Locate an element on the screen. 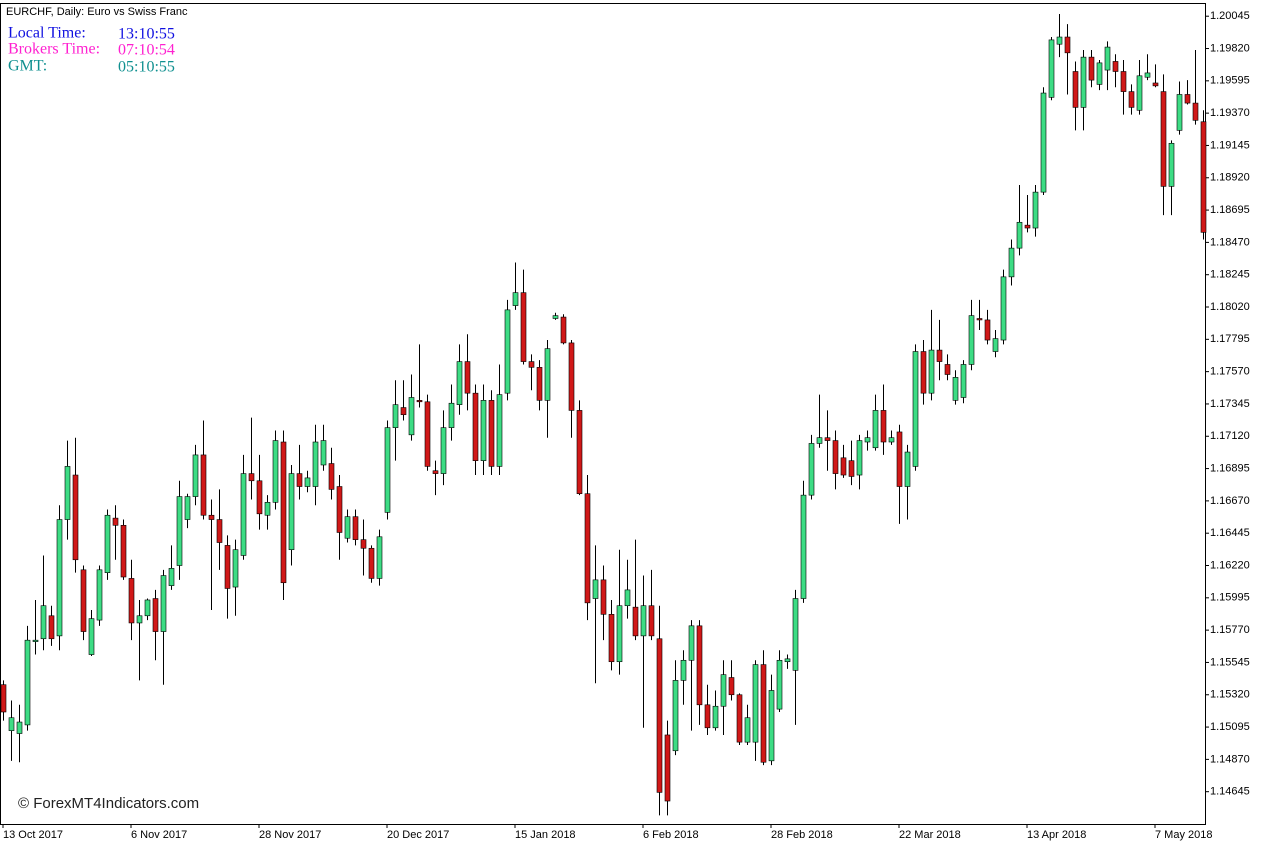 This screenshot has width=1275, height=848. x-tick-label: 15 Jan 2018 is located at coordinates (545, 835).